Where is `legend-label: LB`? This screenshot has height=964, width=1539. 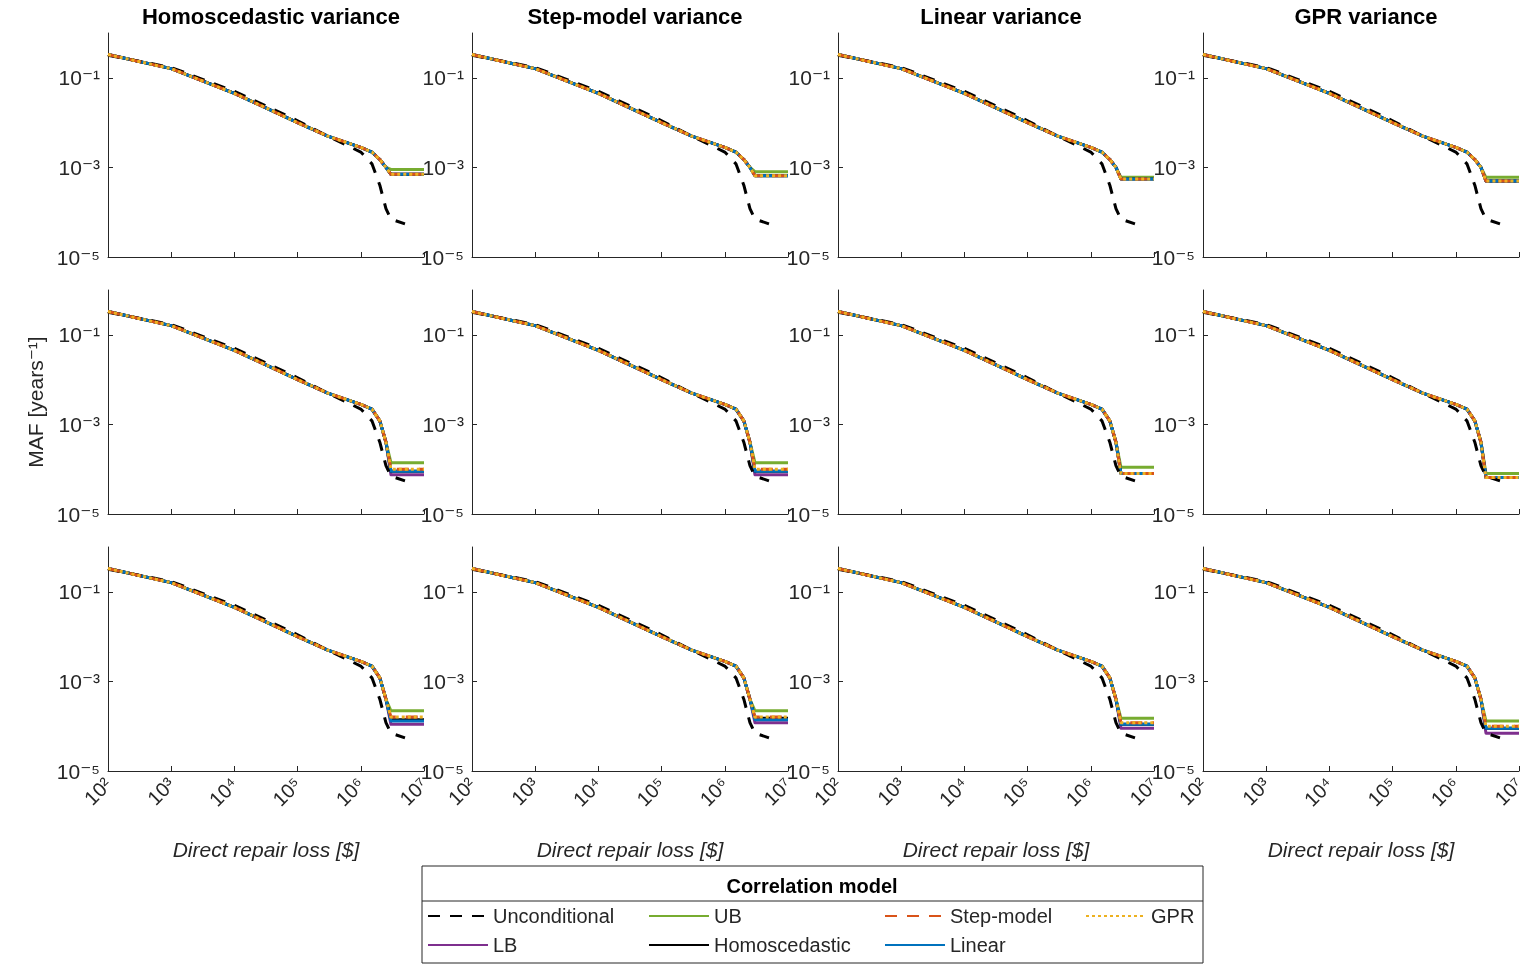
legend-label: LB is located at coordinates (505, 945).